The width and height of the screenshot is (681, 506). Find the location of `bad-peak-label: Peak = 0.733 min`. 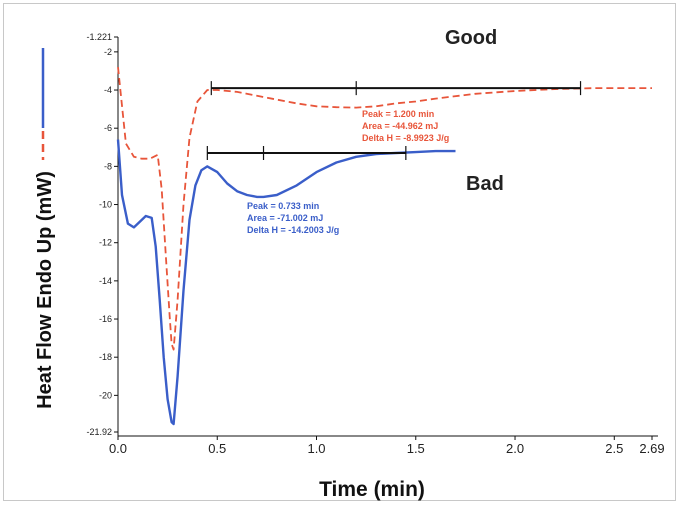

bad-peak-label: Peak = 0.733 min is located at coordinates (283, 206).